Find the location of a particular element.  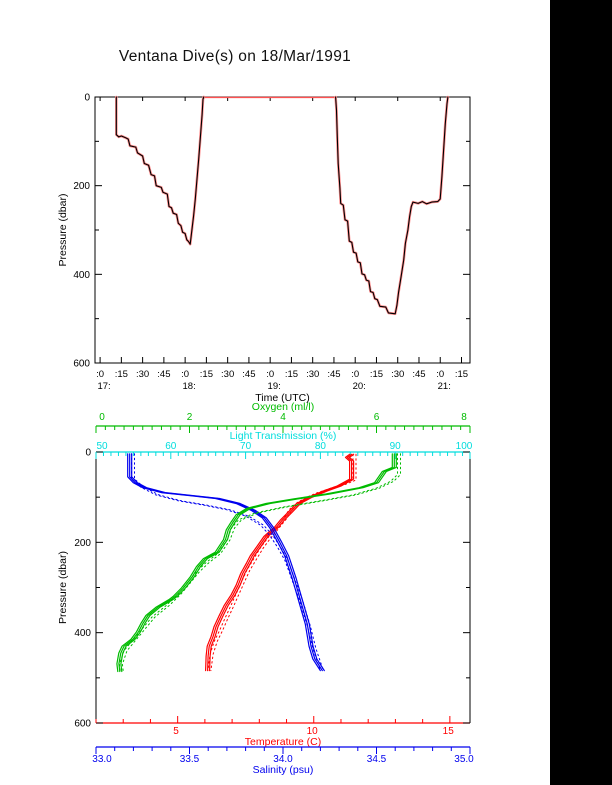

light-tick-label: 70 is located at coordinates (246, 446).